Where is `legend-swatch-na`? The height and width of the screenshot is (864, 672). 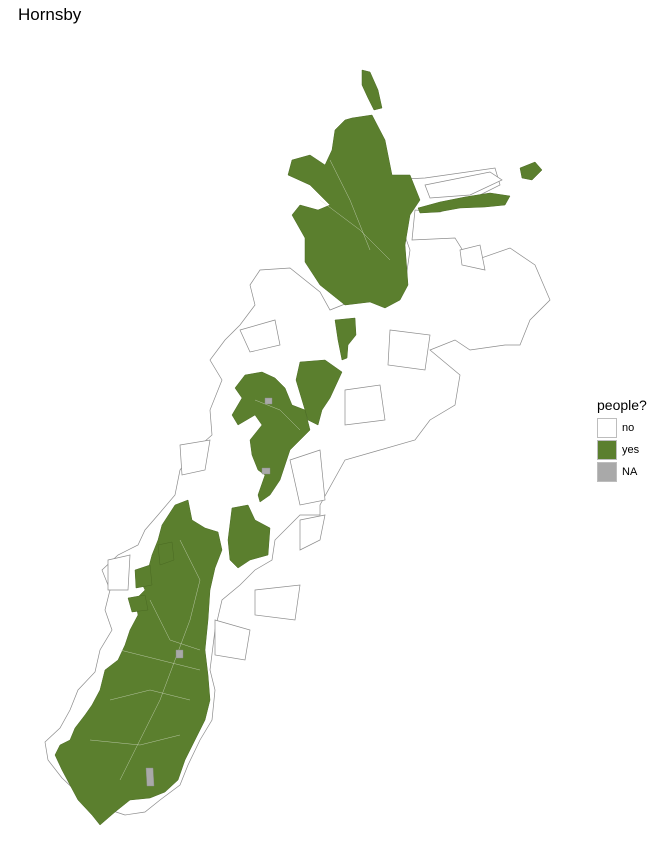 legend-swatch-na is located at coordinates (607, 472).